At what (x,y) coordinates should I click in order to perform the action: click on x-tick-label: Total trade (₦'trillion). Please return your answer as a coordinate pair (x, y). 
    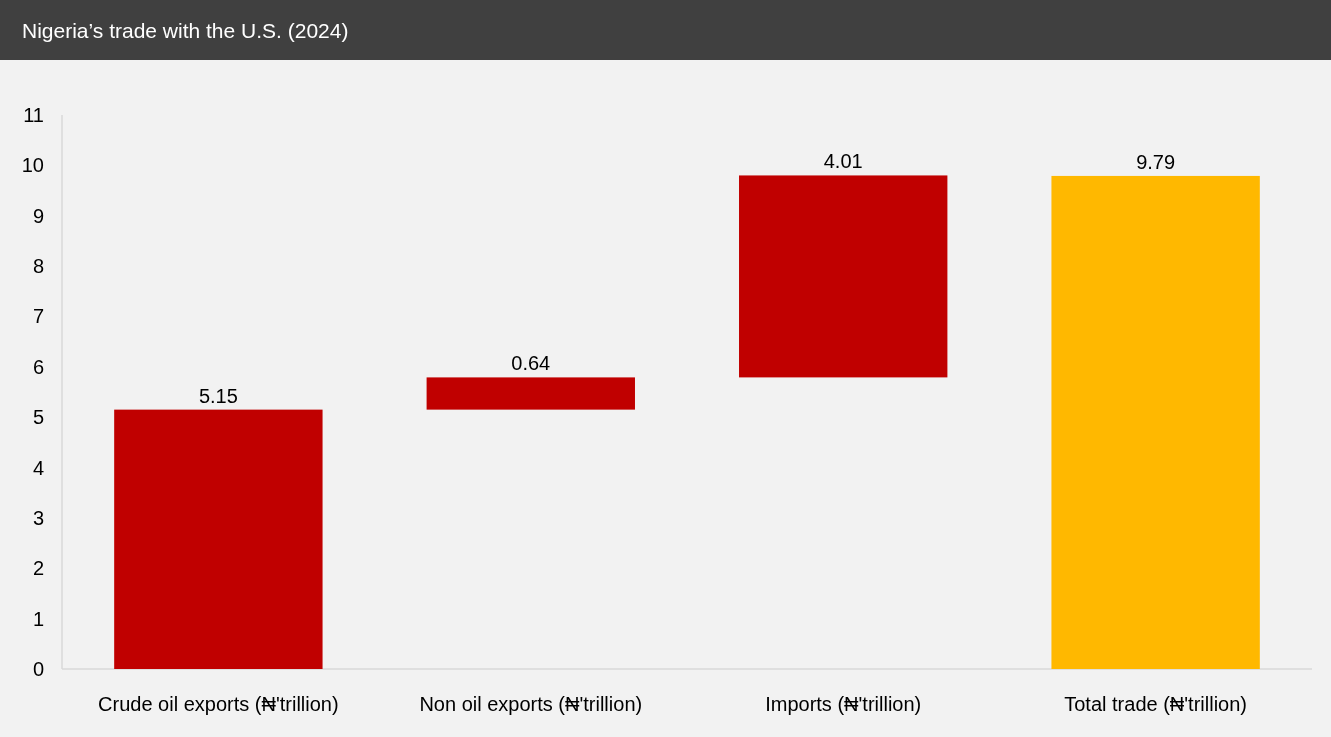
    Looking at the image, I should click on (1156, 704).